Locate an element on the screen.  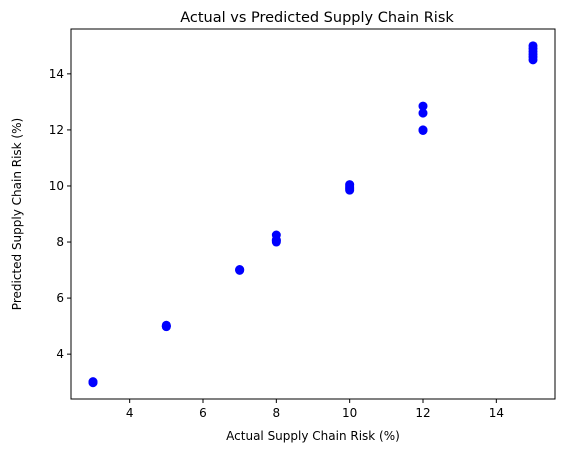
y-tick-label: 4 is located at coordinates (60, 354).